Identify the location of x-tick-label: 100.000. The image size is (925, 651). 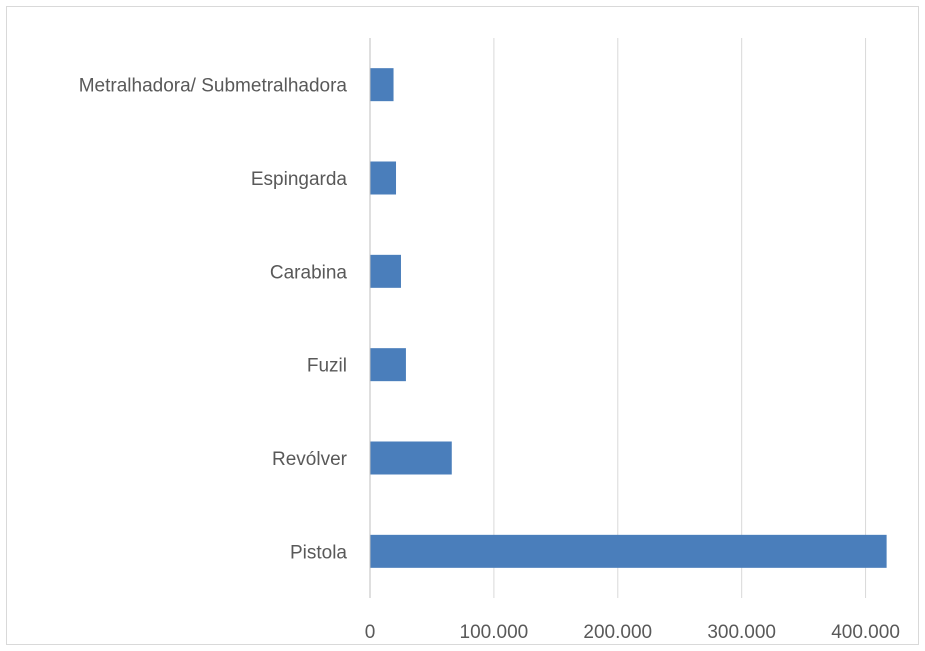
(494, 632).